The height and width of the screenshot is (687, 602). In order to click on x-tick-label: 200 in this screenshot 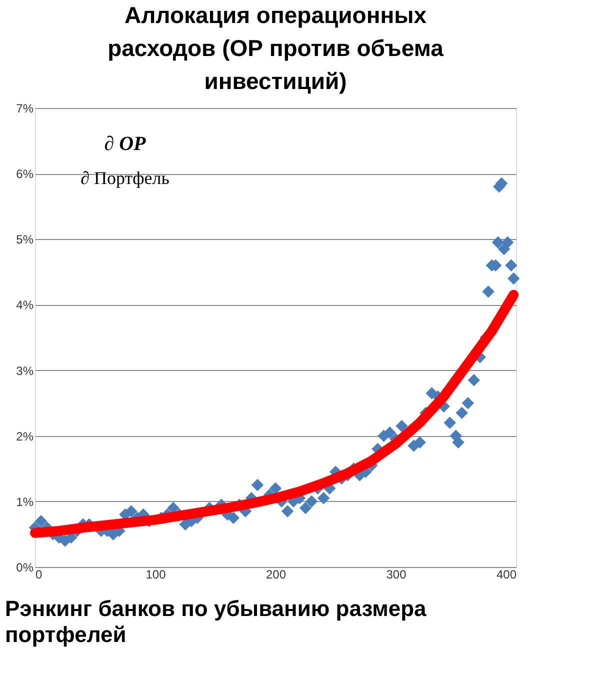, I will do `click(276, 575)`.